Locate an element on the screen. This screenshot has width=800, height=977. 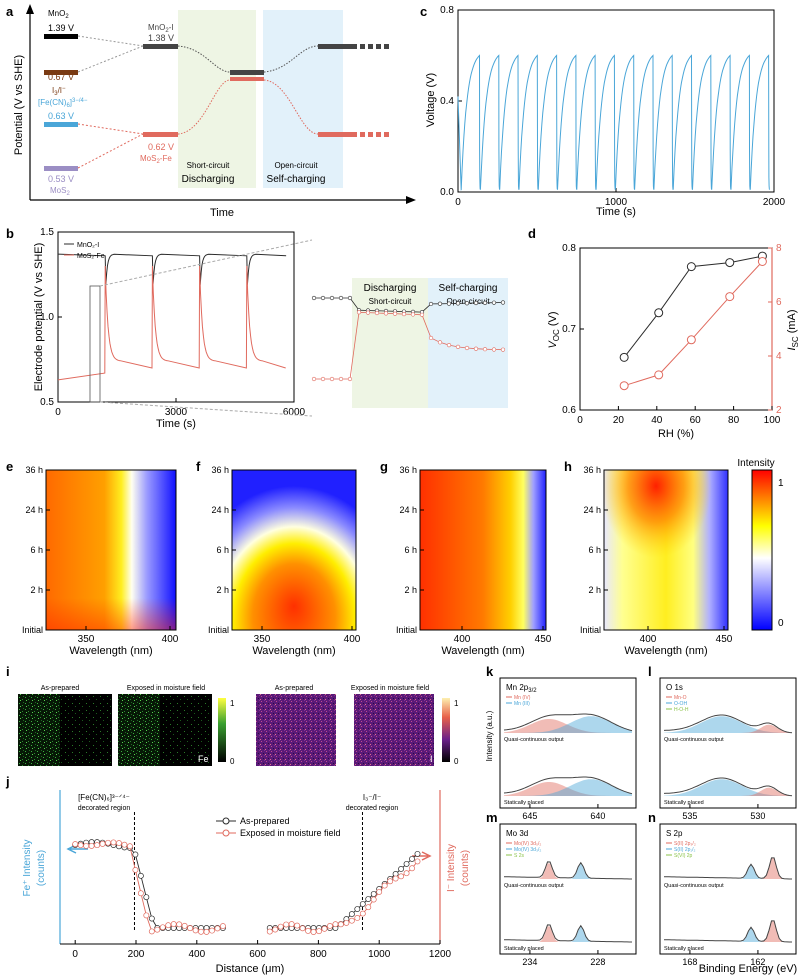
d-xtick-label: 80 is located at coordinates (734, 420).